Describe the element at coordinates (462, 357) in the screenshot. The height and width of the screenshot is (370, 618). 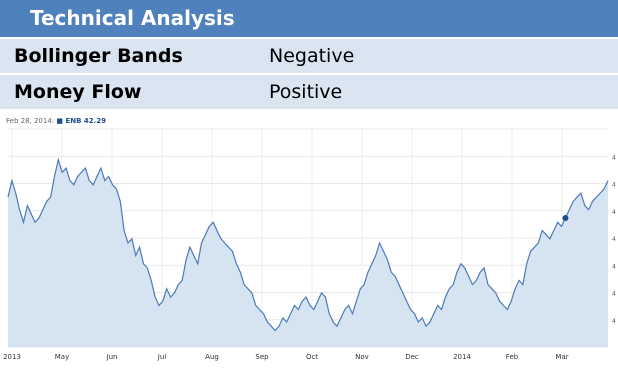
I see `x-tick-label: 2014` at that location.